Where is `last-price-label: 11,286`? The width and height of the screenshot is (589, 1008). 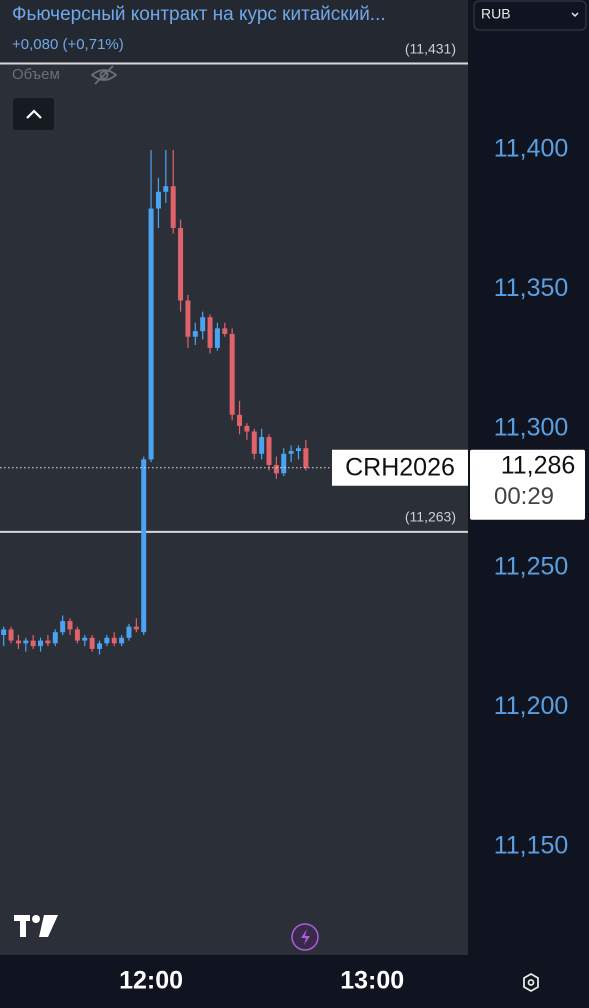 last-price-label: 11,286 is located at coordinates (538, 465).